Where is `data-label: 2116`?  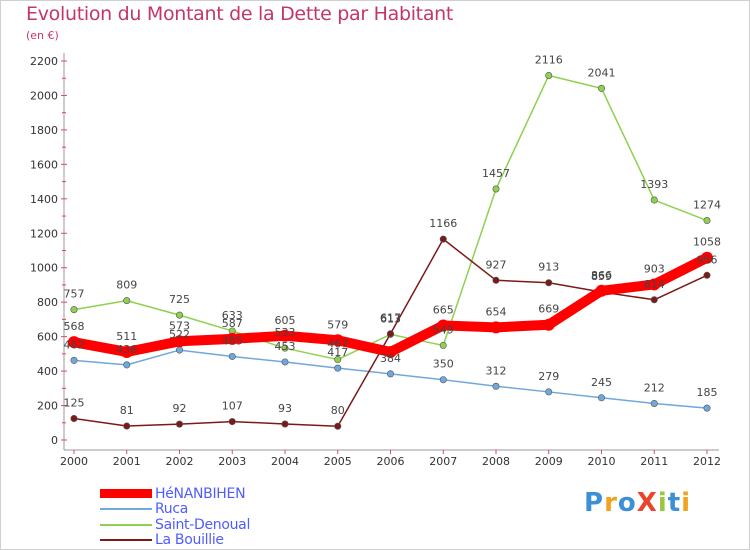 data-label: 2116 is located at coordinates (549, 59).